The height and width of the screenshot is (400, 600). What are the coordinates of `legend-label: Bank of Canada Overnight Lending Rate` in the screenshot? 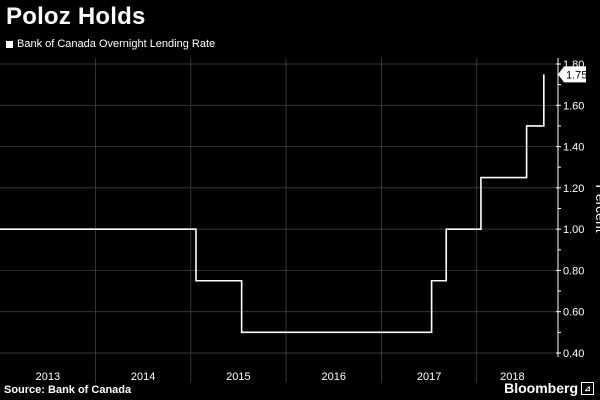 It's located at (116, 44).